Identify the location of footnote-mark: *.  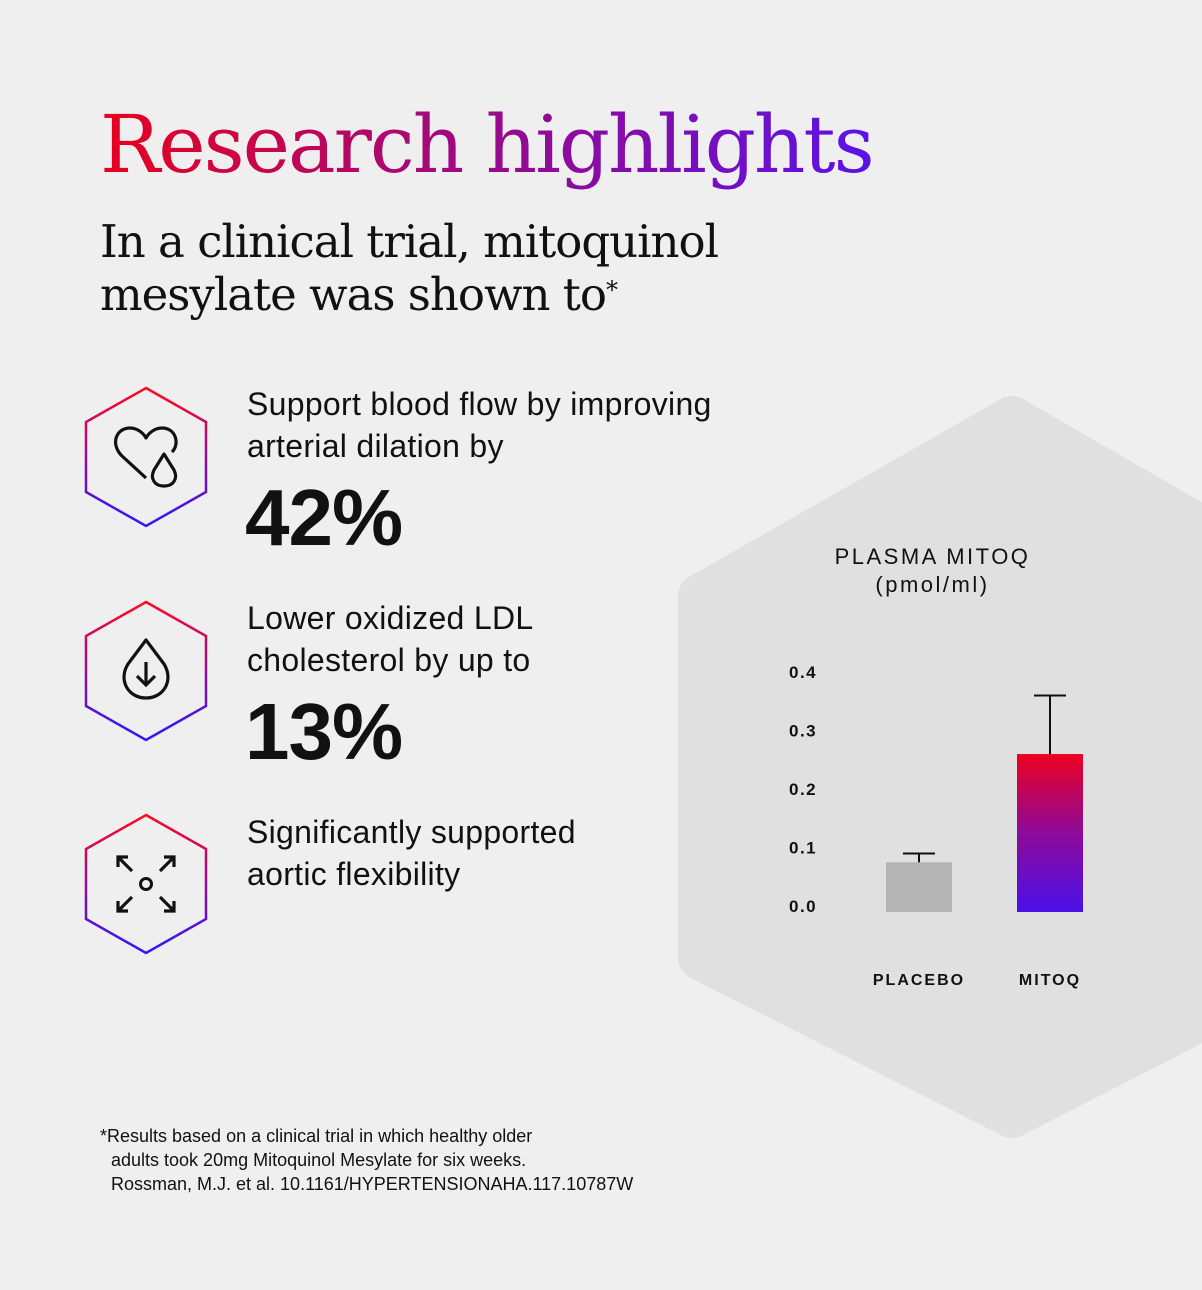
(611, 290).